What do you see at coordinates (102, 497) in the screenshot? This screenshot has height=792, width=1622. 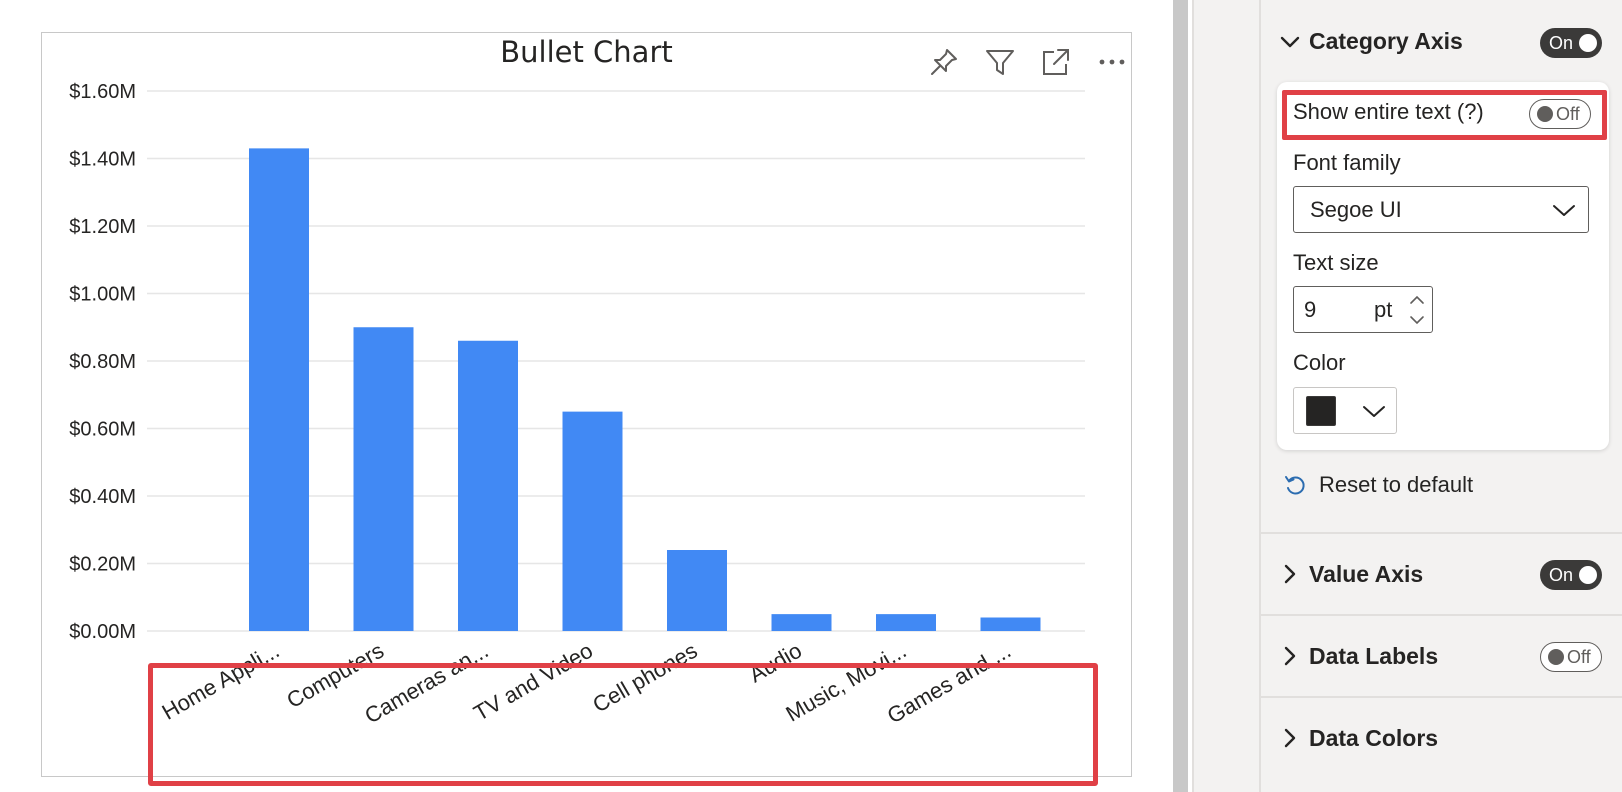 I see `y-tick-label: $0.40M` at bounding box center [102, 497].